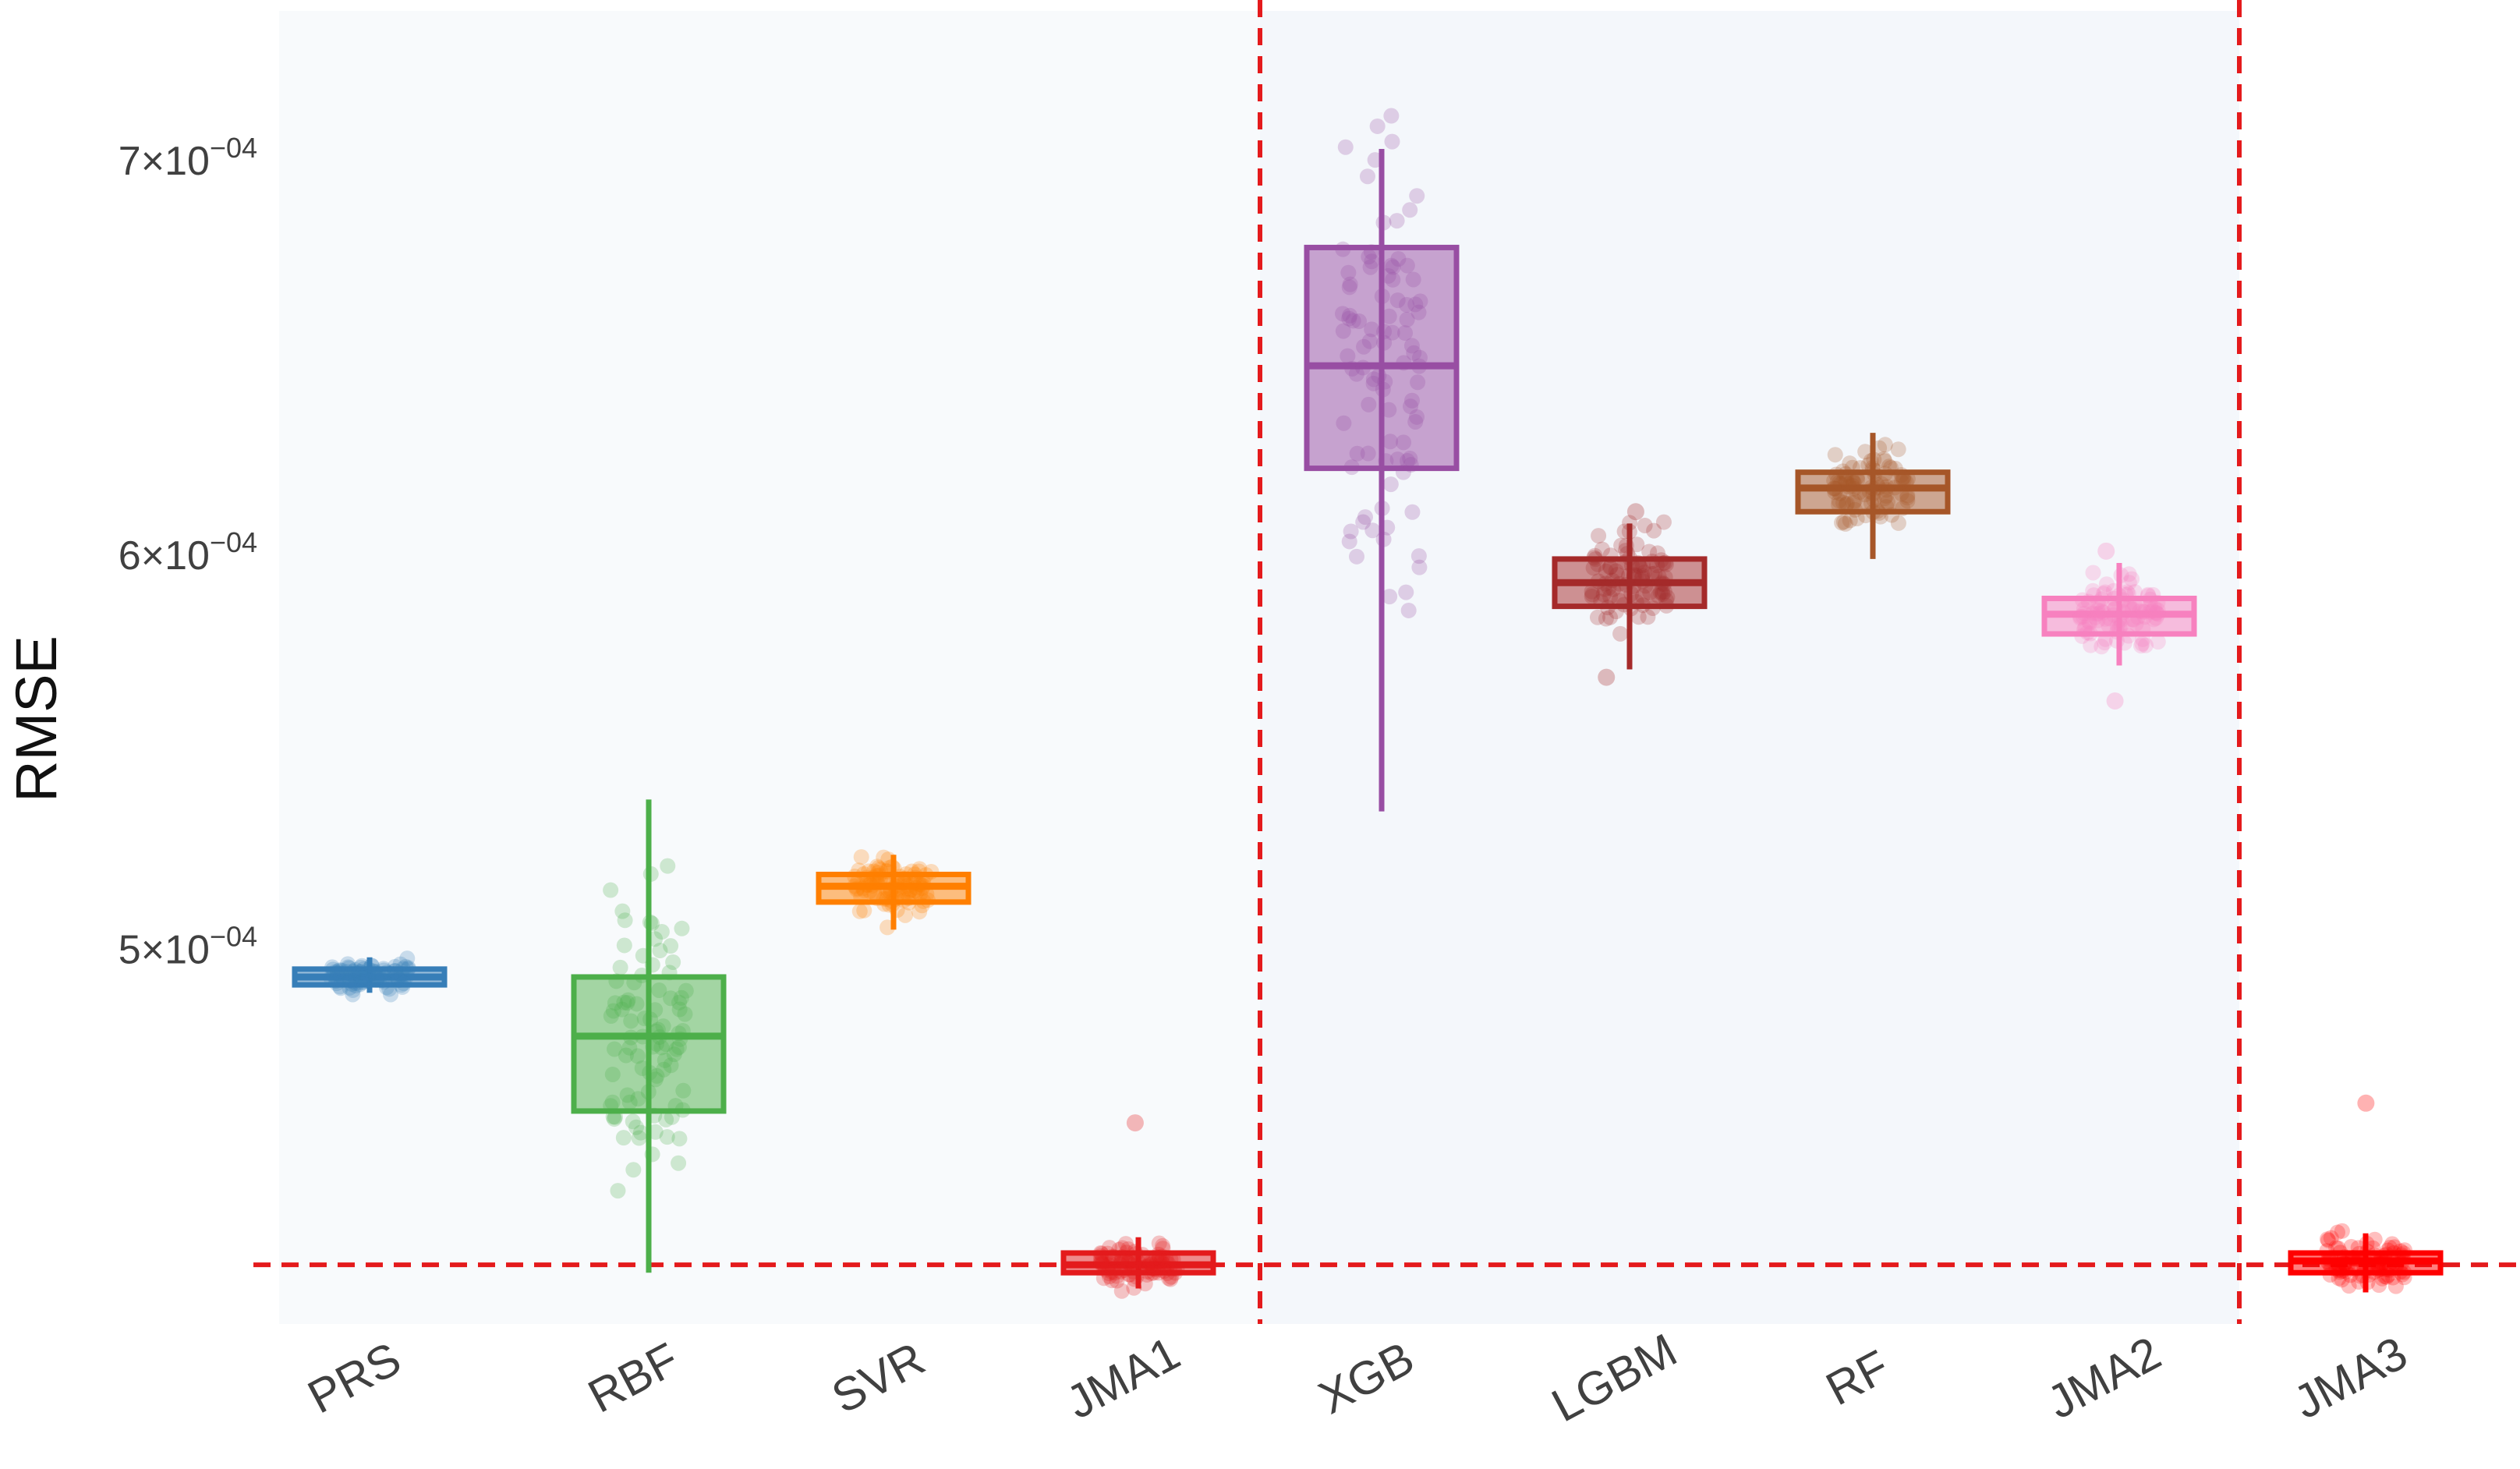 The image size is (2520, 1469). I want to click on y-tick-base: ×10, so click(176, 950).